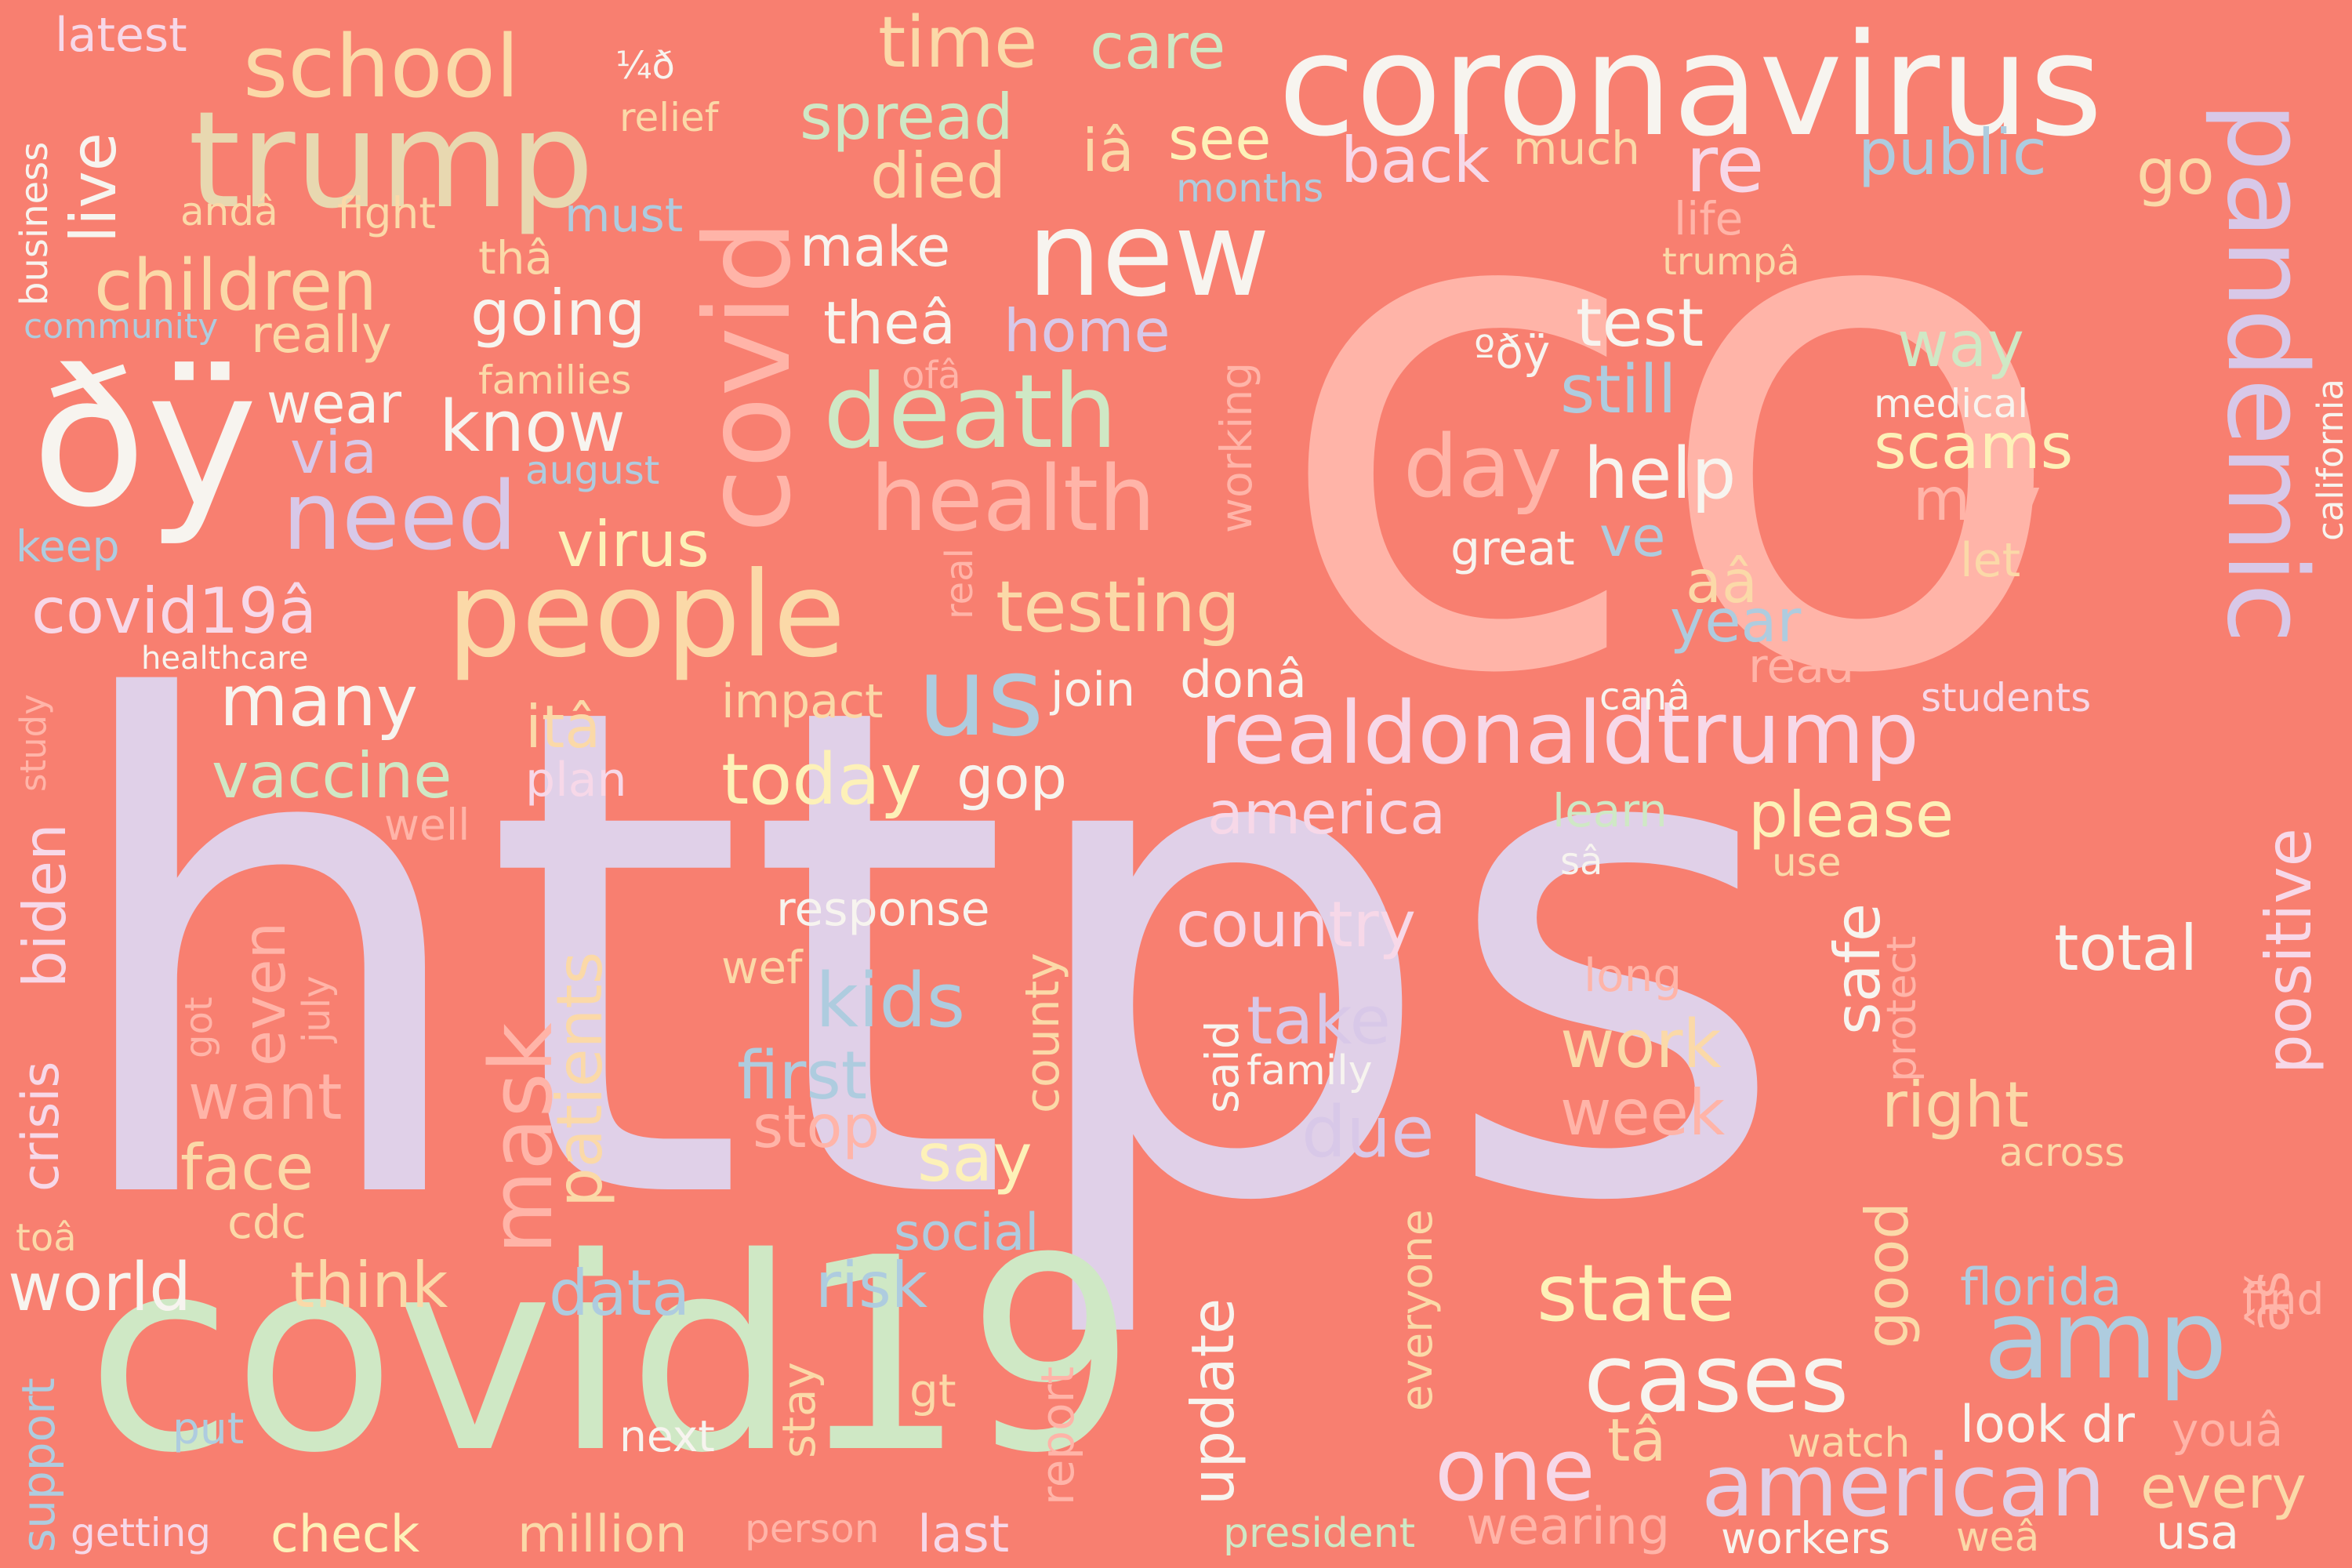 The height and width of the screenshot is (1568, 2352). I want to click on word-covid19: covid19, so click(611, 1356).